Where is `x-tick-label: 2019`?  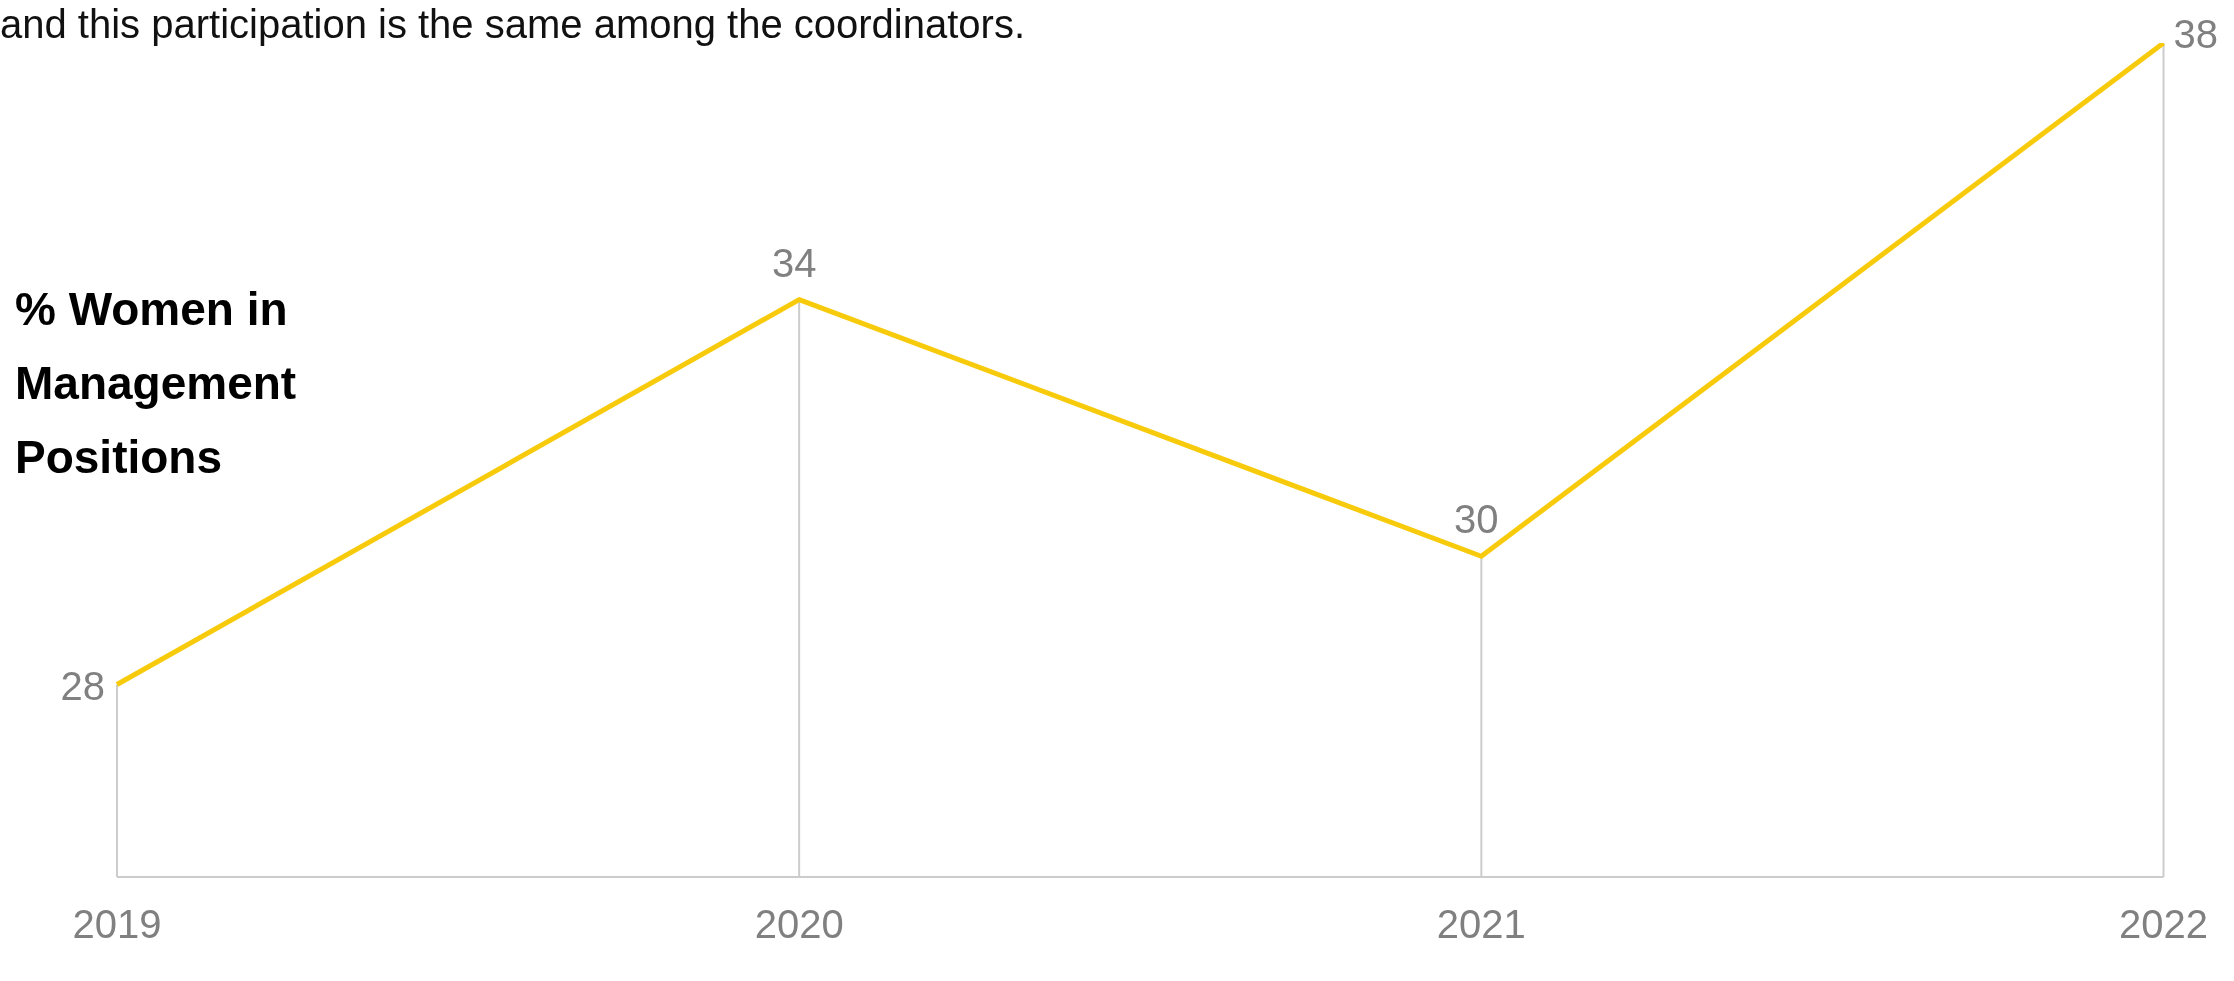 x-tick-label: 2019 is located at coordinates (117, 924).